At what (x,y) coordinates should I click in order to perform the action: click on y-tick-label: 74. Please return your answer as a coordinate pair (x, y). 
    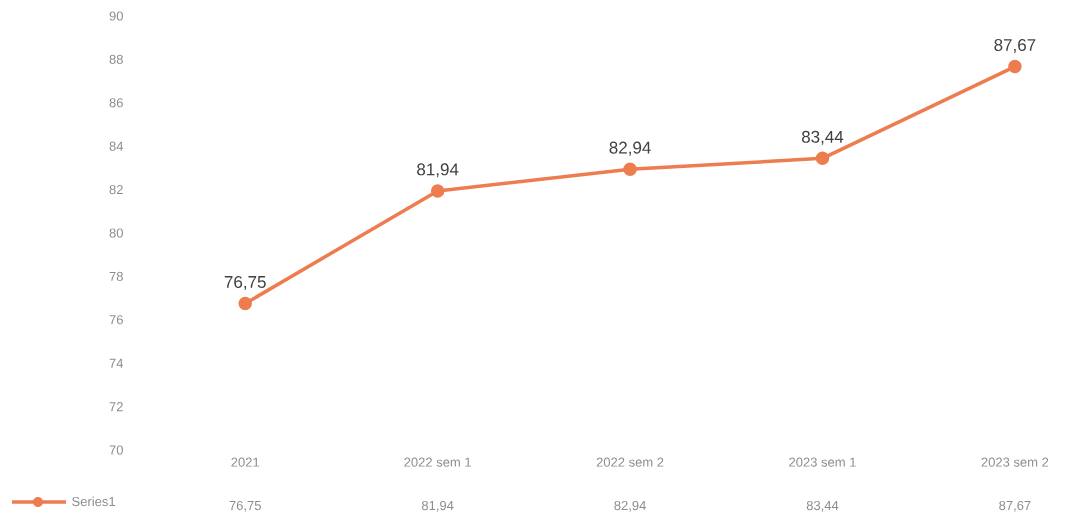
    Looking at the image, I should click on (116, 363).